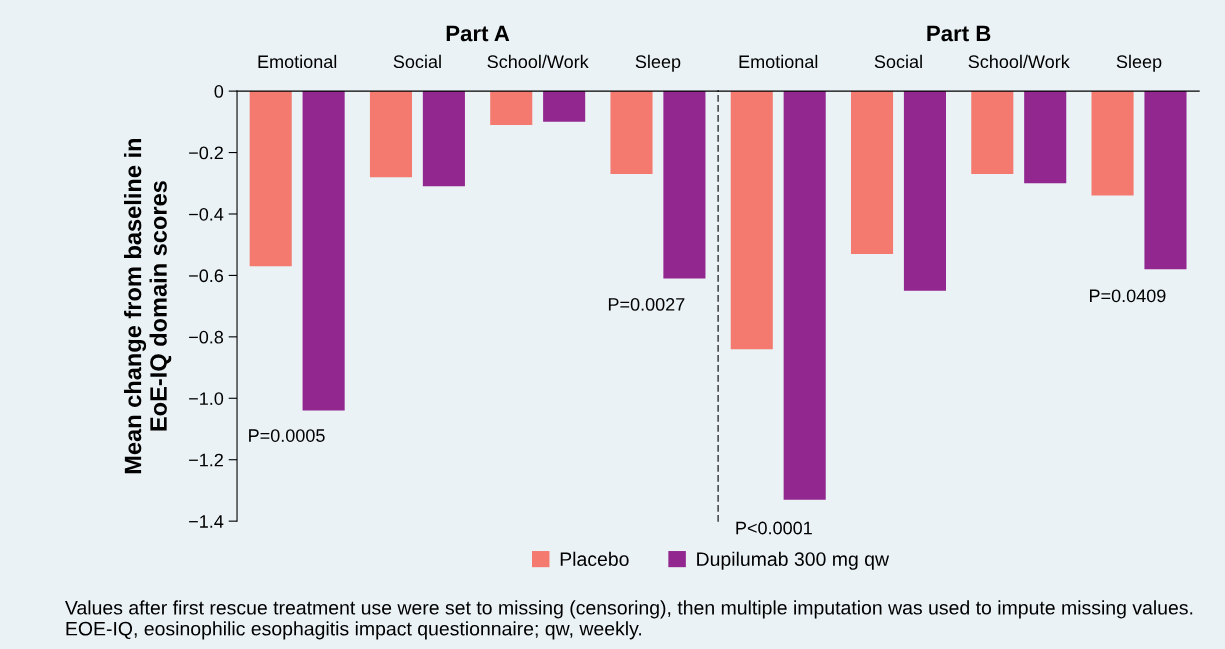  Describe the element at coordinates (147, 306) in the screenshot. I see `y-axis-title: Mean change from baseline in EoE-IQ domain scores` at that location.